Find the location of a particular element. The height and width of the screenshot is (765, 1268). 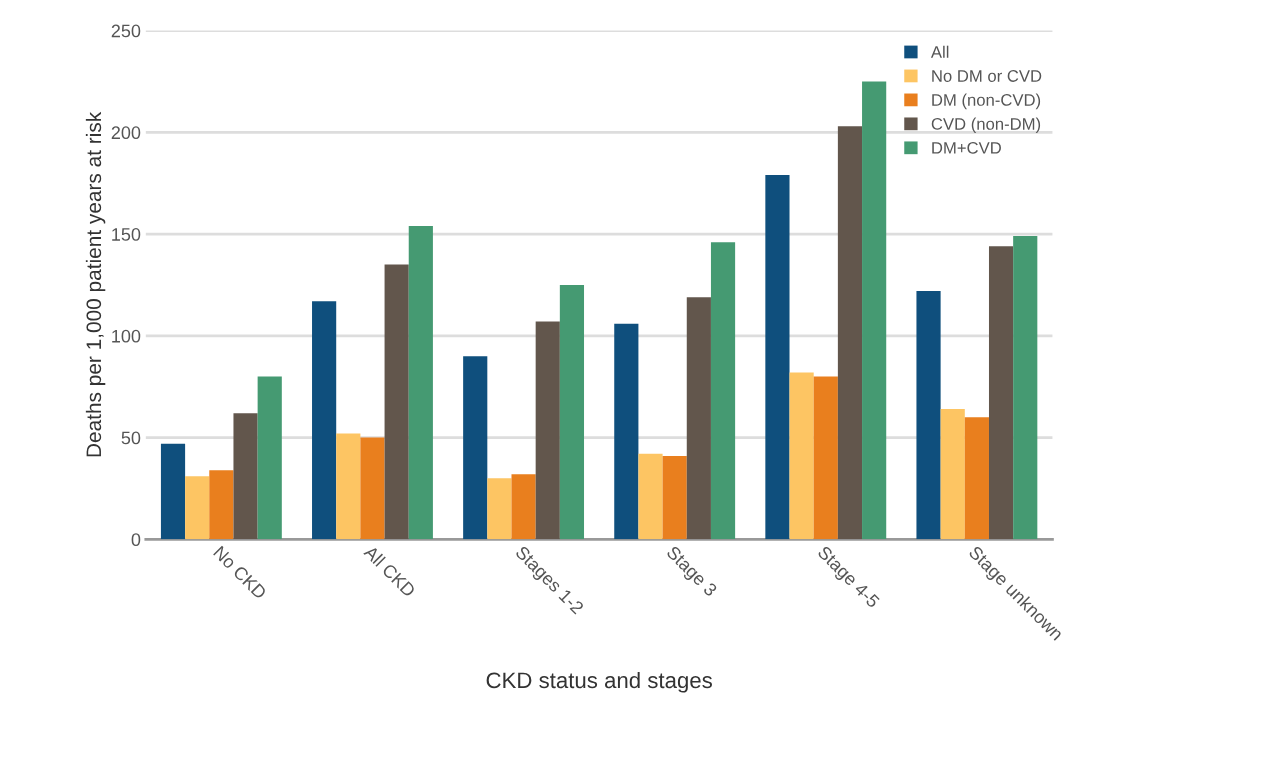

y-tick-label: 150 is located at coordinates (126, 234).